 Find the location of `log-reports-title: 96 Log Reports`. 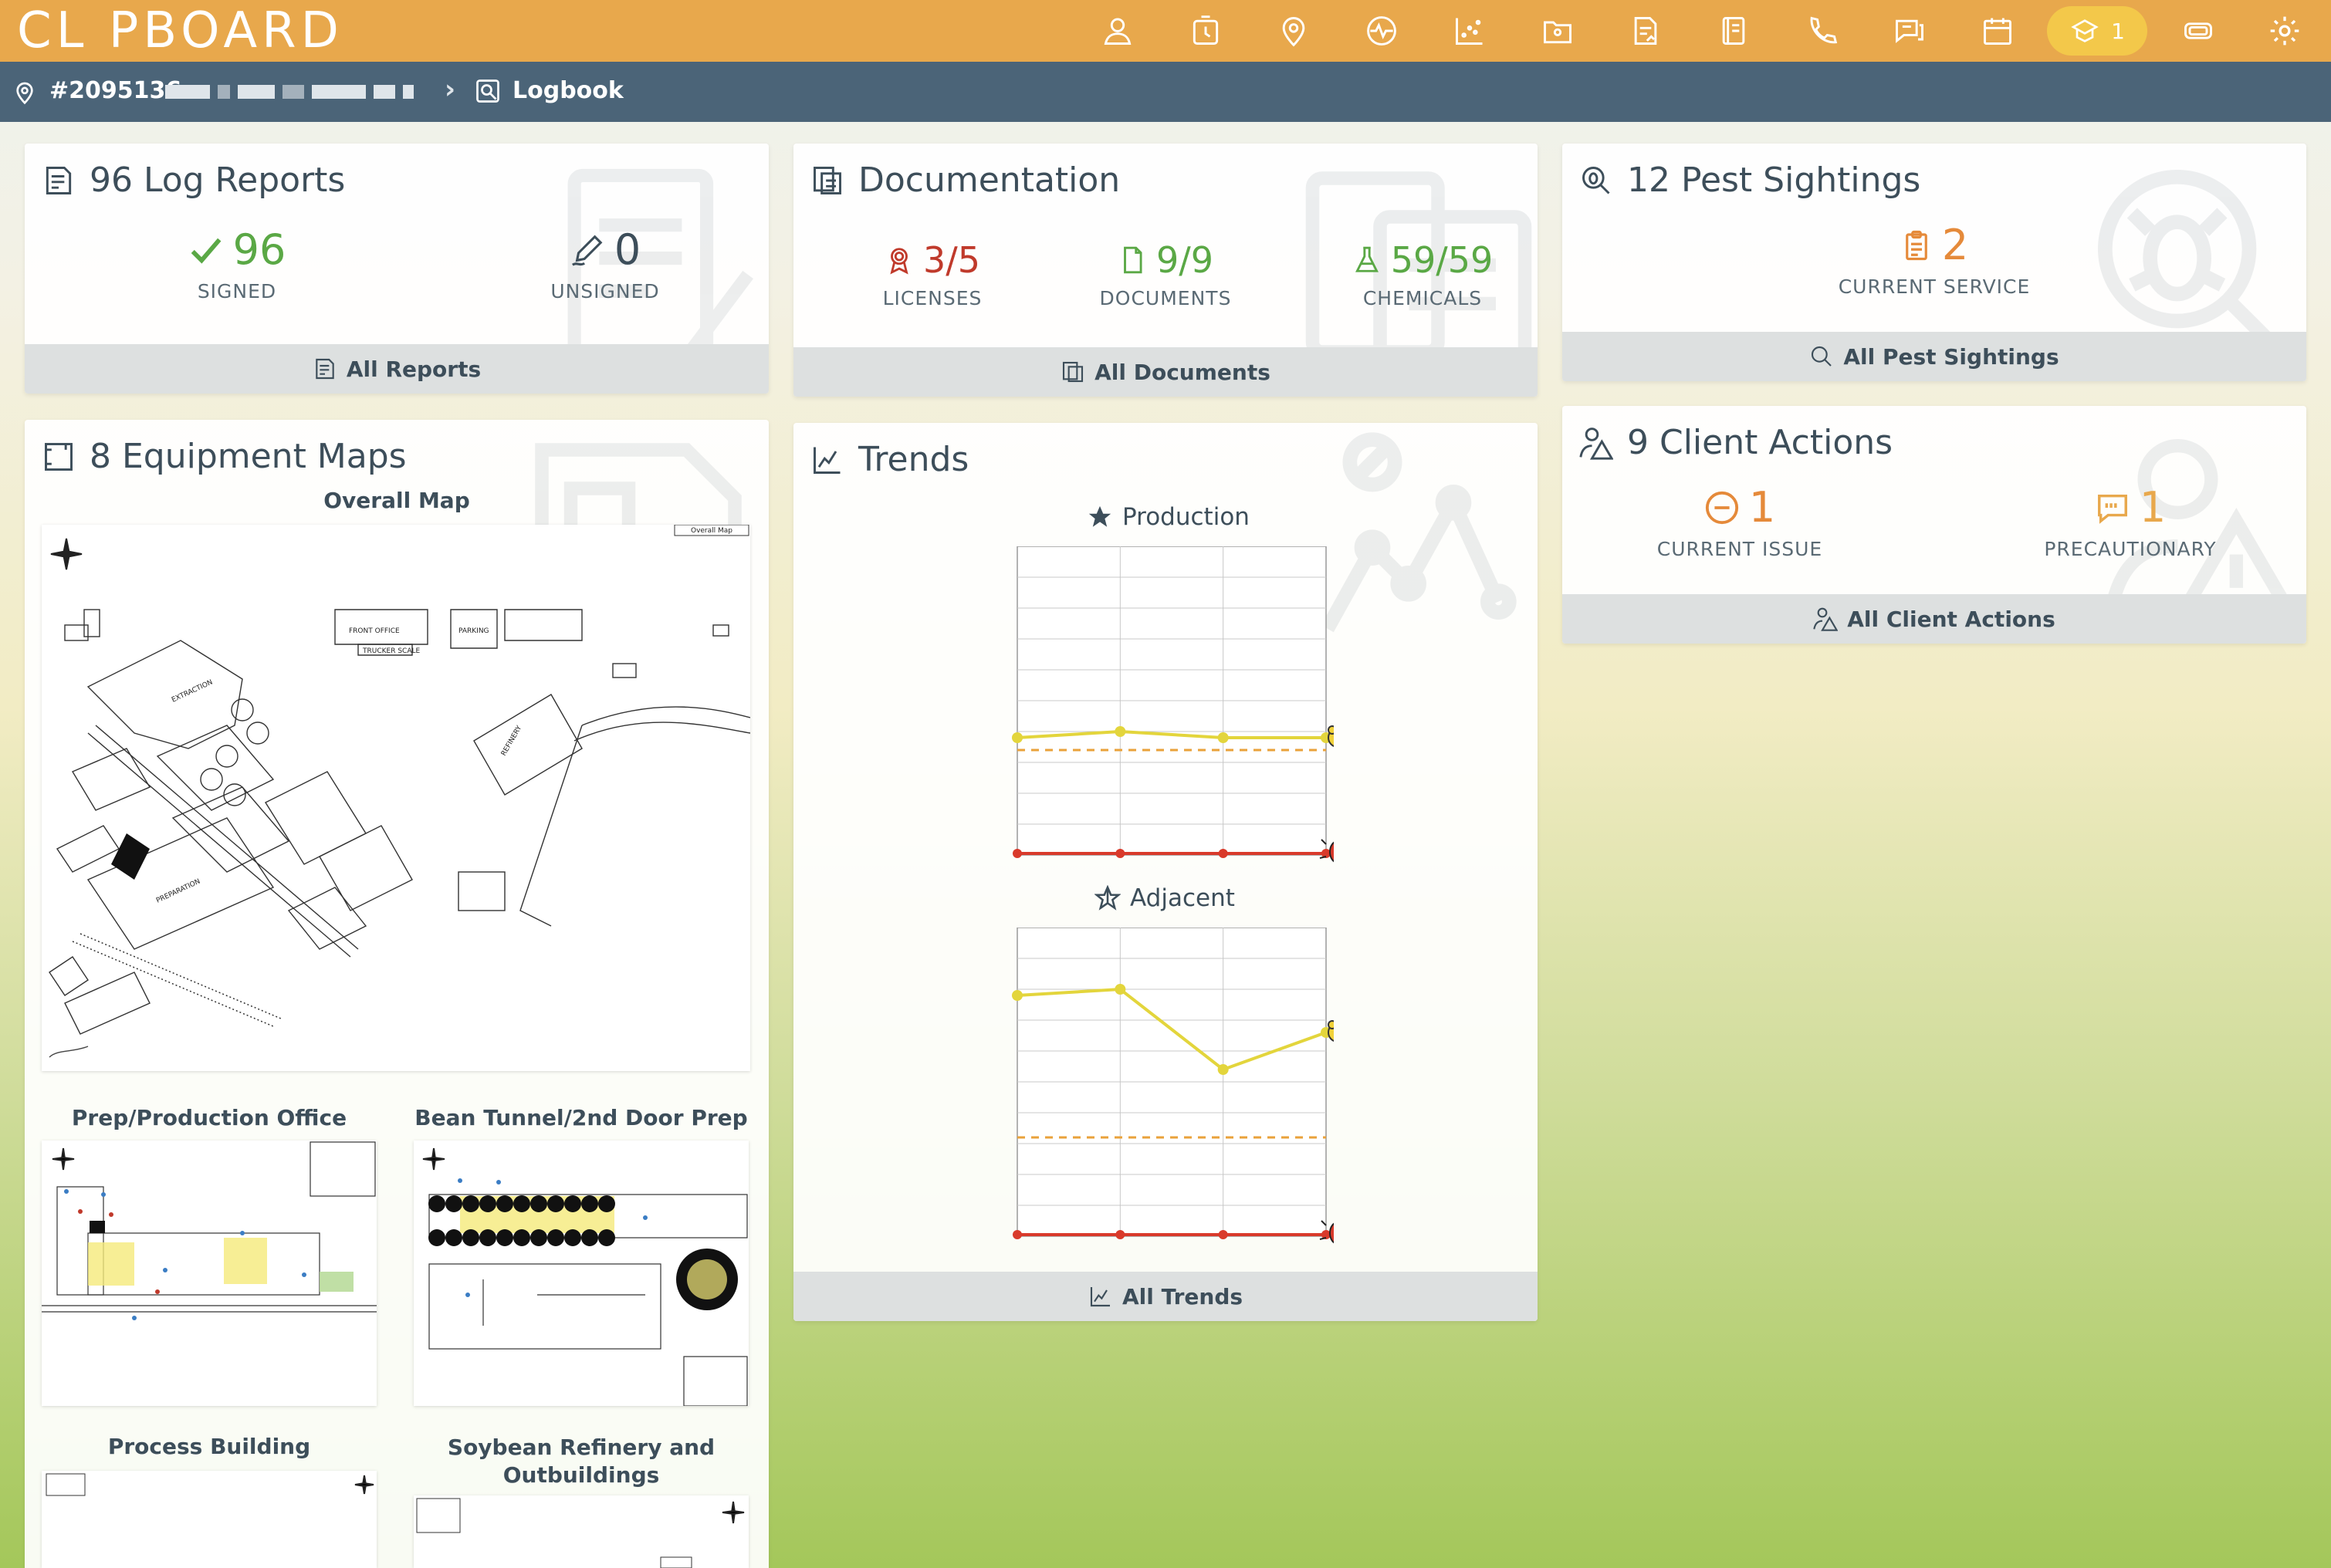

log-reports-title: 96 Log Reports is located at coordinates (193, 180).